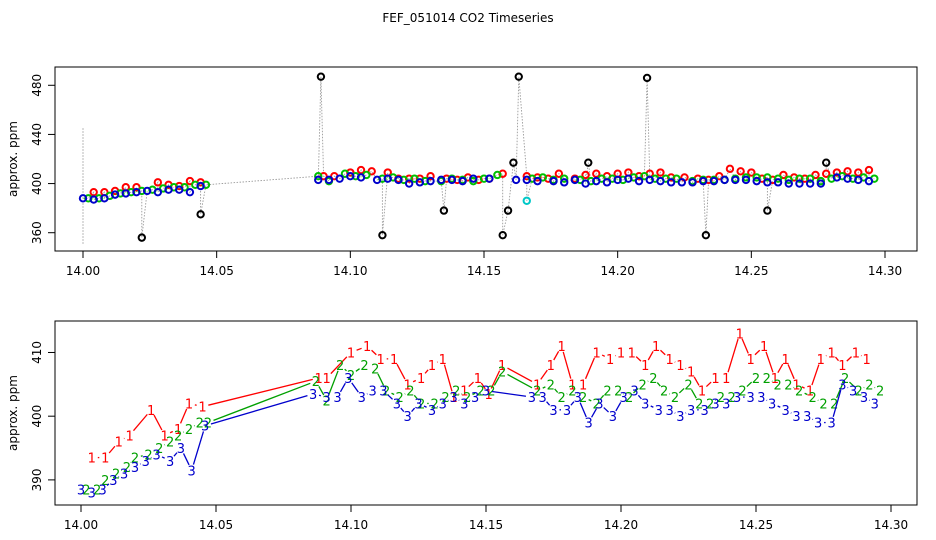 This screenshot has height=540, width=936. What do you see at coordinates (885, 271) in the screenshot?
I see `x-tick-label: 14.30` at bounding box center [885, 271].